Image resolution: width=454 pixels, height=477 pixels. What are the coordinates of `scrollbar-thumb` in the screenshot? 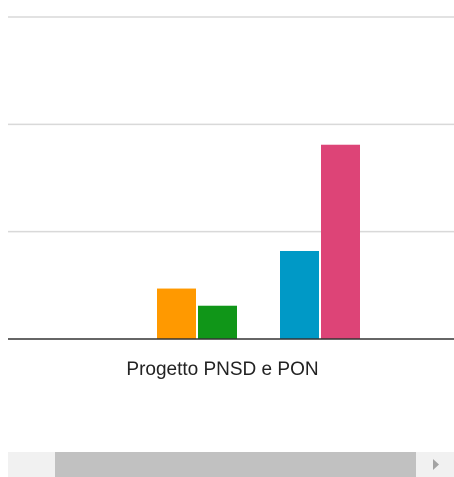 It's located at (235, 464).